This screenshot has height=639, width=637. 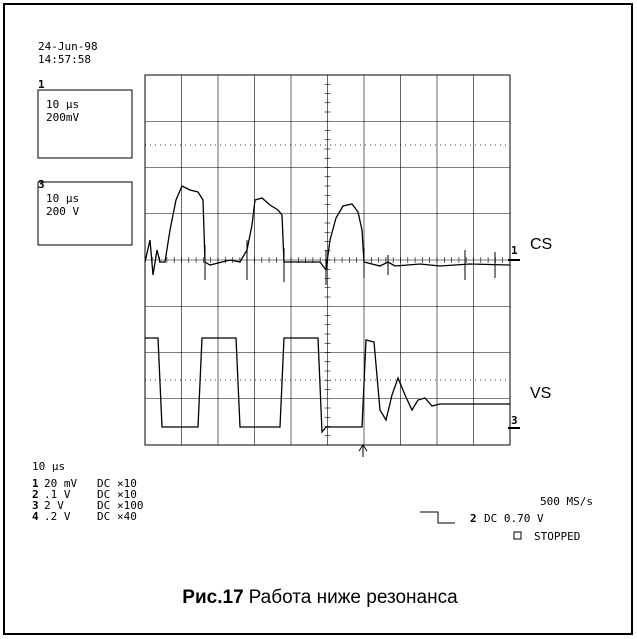 I want to click on trace-marker: 1, so click(x=514, y=250).